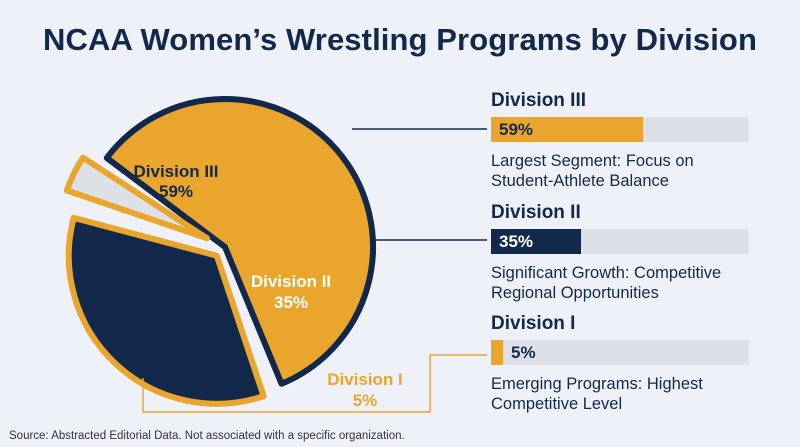 The image size is (800, 447). Describe the element at coordinates (592, 161) in the screenshot. I see `description-line: Largest Segment: Focus on` at that location.